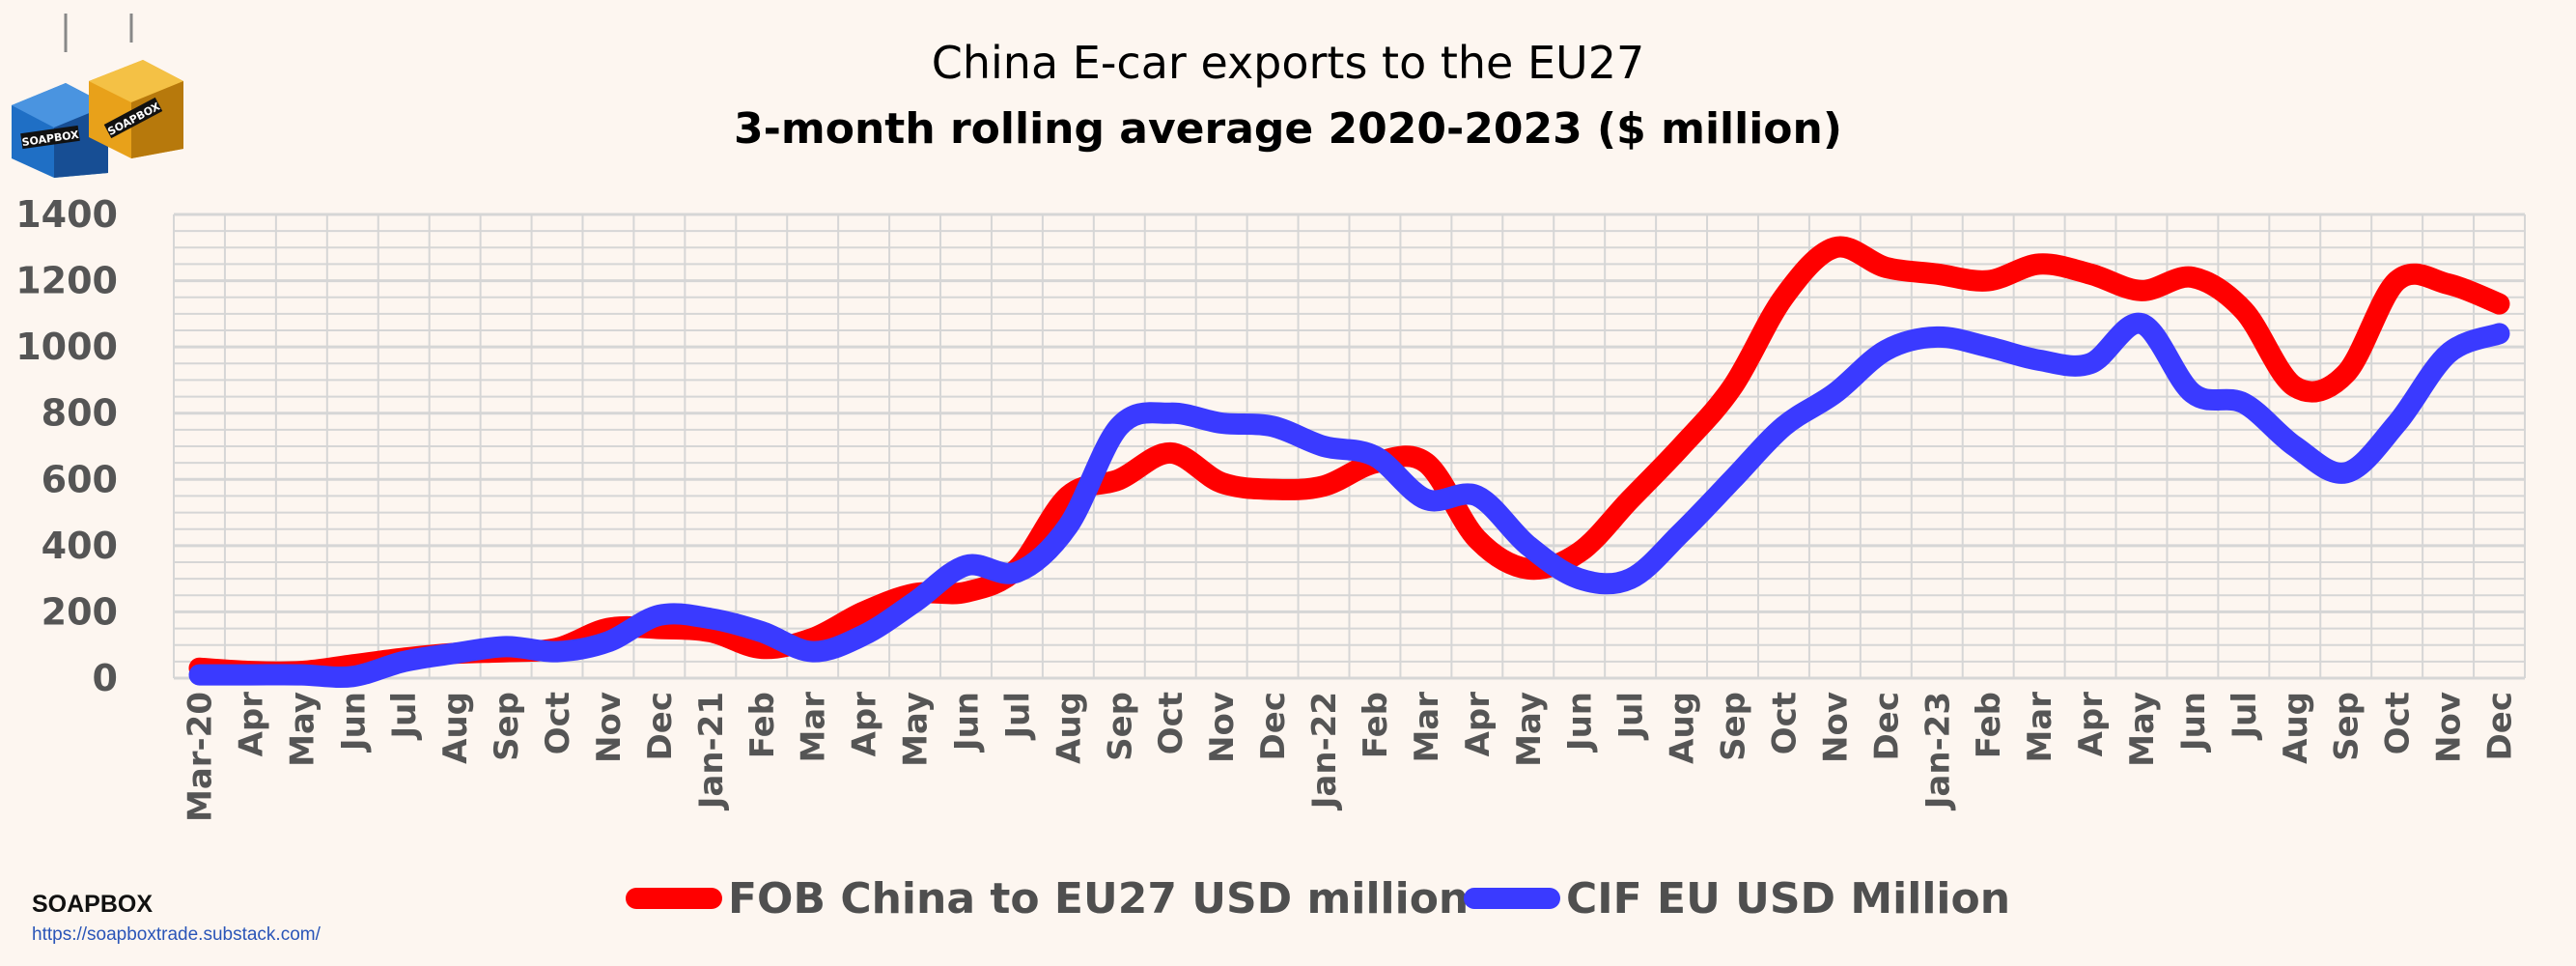 This screenshot has width=2576, height=966. What do you see at coordinates (1512, 898) in the screenshot?
I see `legend-swatch-cif` at bounding box center [1512, 898].